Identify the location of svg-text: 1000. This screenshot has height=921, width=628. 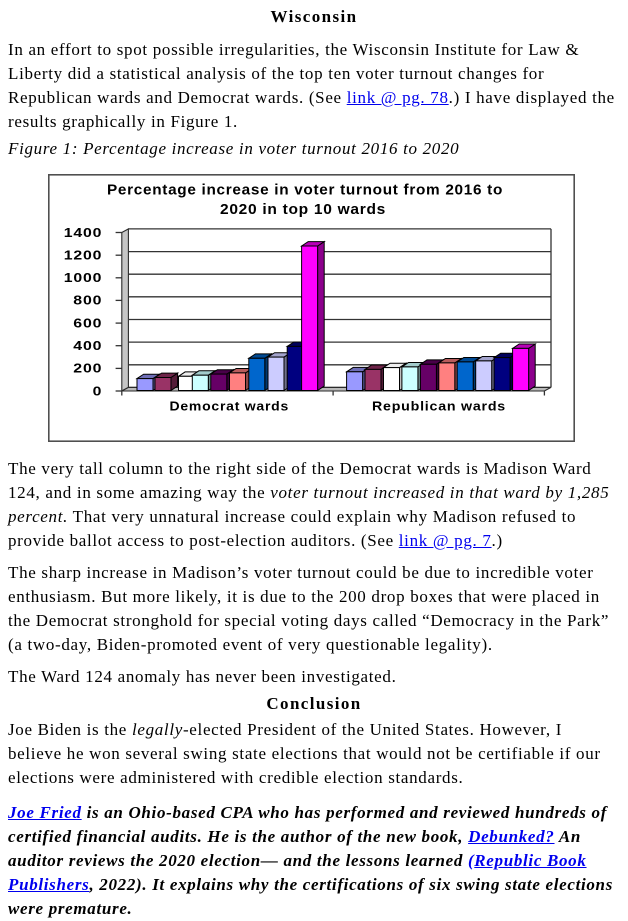
(83, 277).